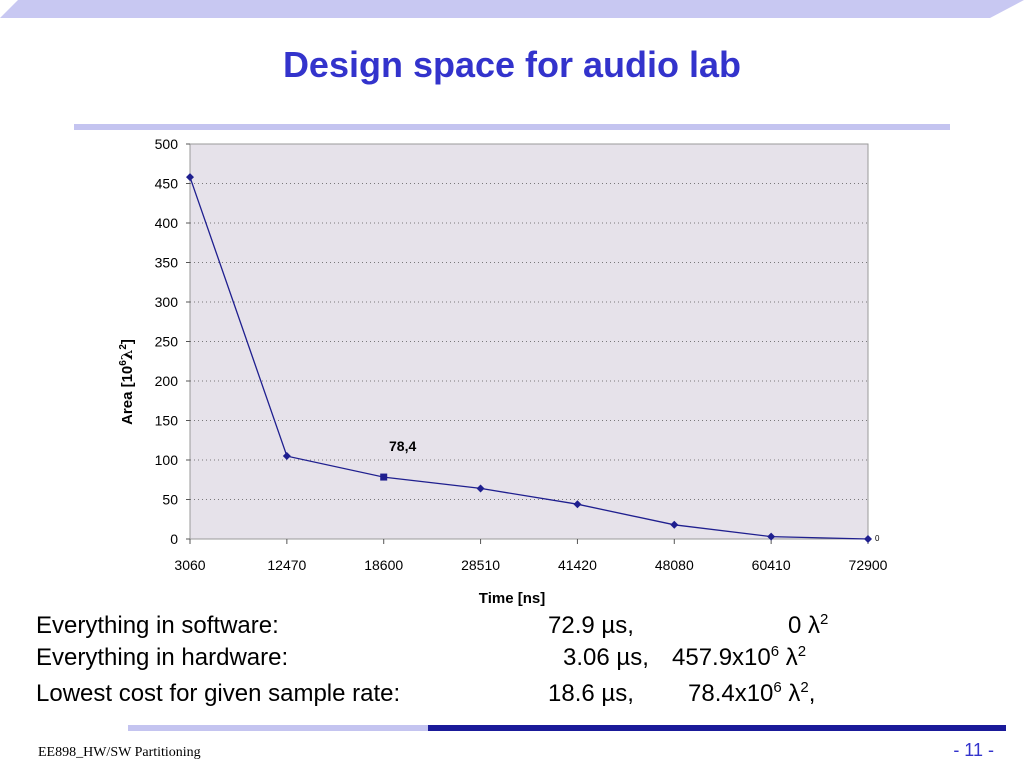 The image size is (1024, 768). What do you see at coordinates (752, 693) in the screenshot?
I see `summary-area: 78.4x106 λ2,` at bounding box center [752, 693].